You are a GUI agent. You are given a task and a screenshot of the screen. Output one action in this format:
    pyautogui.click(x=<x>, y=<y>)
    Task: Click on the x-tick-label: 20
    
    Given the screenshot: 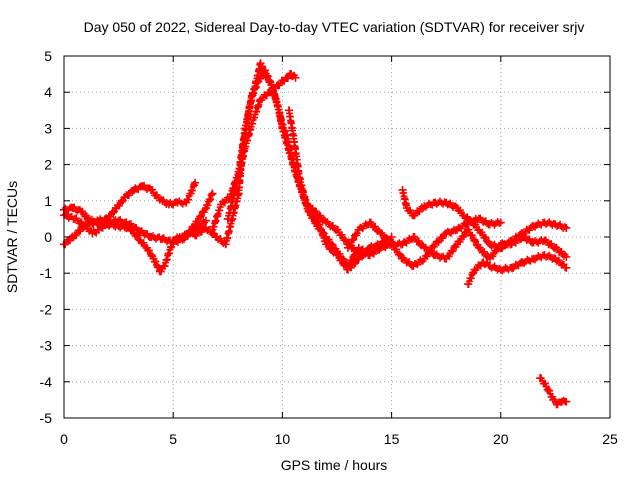 What is the action you would take?
    pyautogui.click(x=501, y=439)
    